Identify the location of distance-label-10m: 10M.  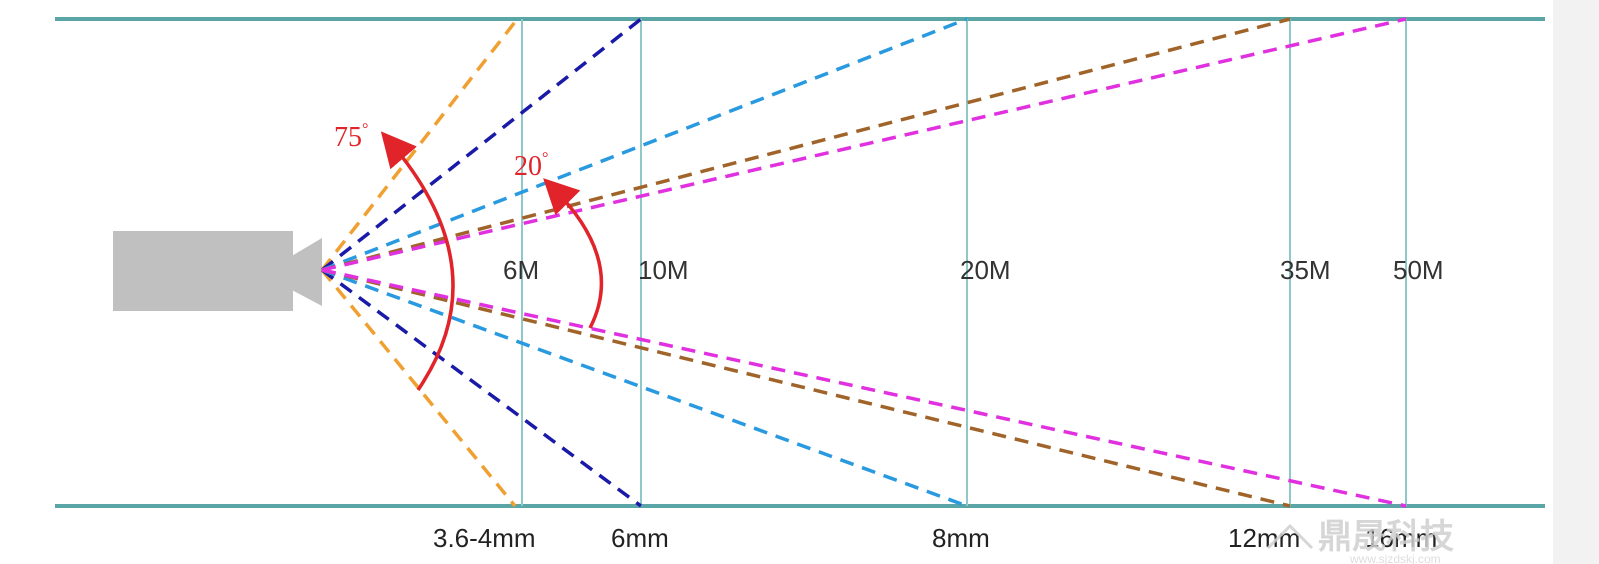
(663, 270).